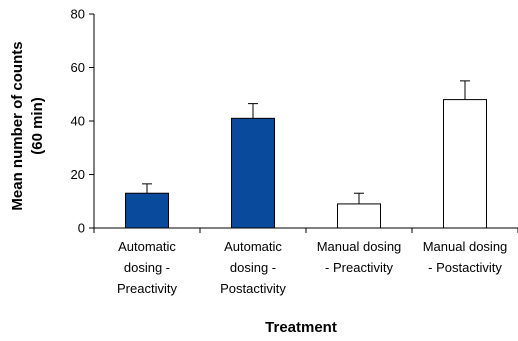  I want to click on x-tick-label: Automatic dosing -Postactivity, so click(253, 267).